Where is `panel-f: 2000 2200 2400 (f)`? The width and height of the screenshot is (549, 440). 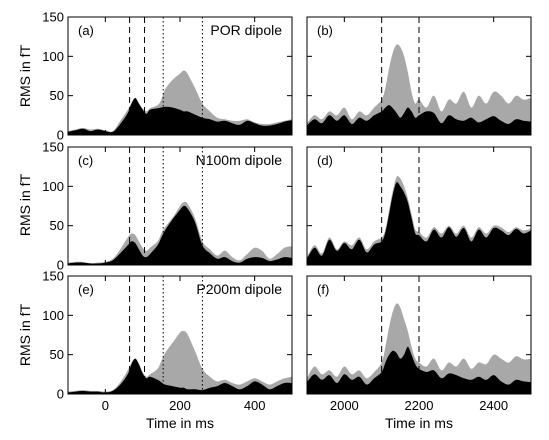
panel-f: 2000 2200 2400 (f) is located at coordinates (419, 344).